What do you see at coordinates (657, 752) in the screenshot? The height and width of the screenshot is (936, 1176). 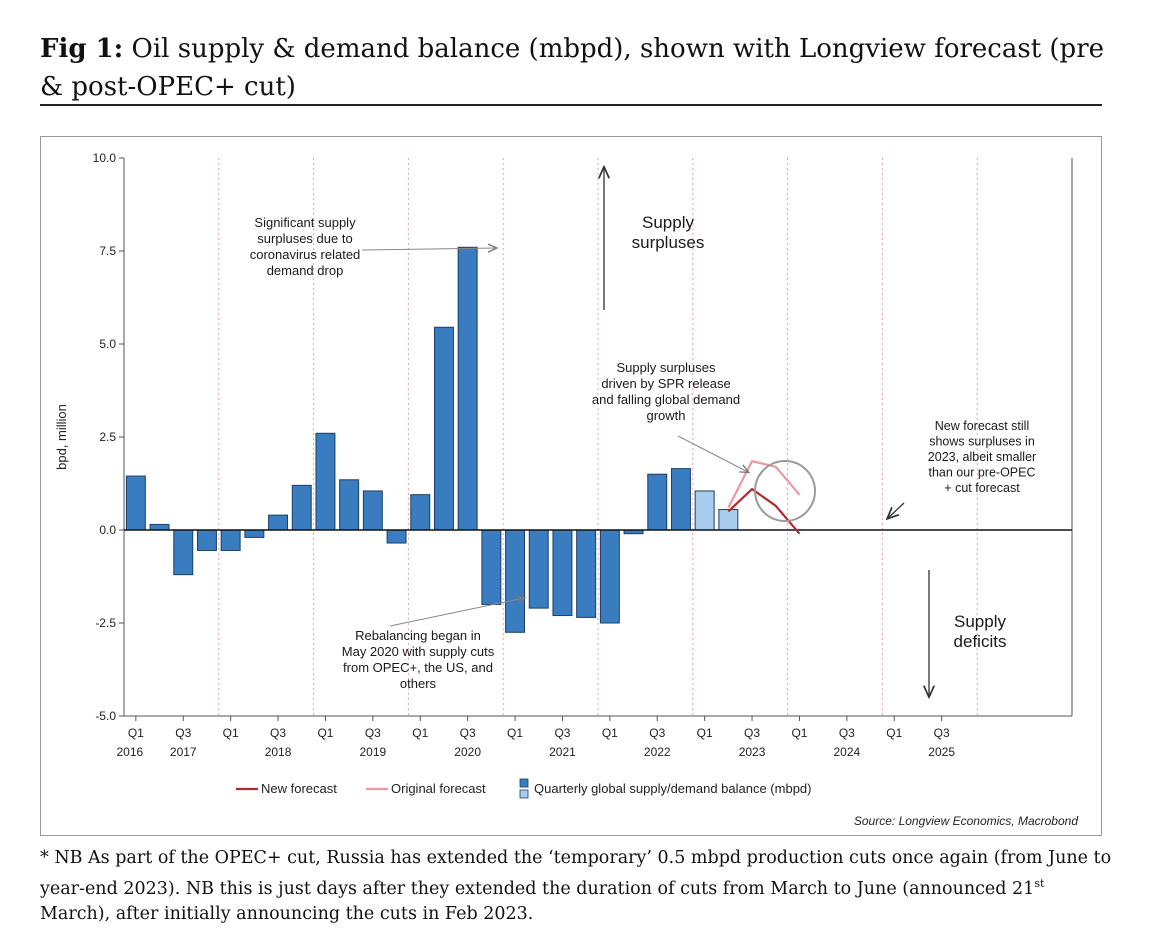 I see `x-tick-year-label: 2022` at bounding box center [657, 752].